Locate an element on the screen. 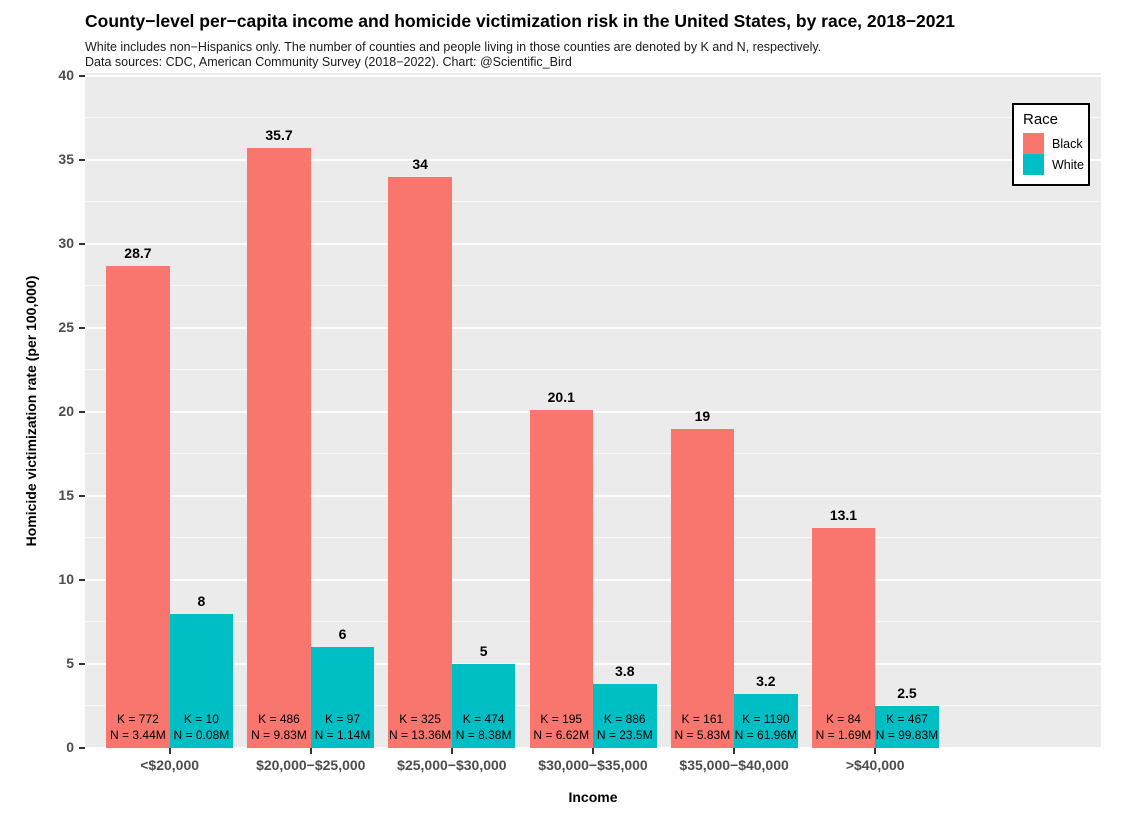 This screenshot has width=1124, height=833. y-tick-label: 35 is located at coordinates (66, 159).